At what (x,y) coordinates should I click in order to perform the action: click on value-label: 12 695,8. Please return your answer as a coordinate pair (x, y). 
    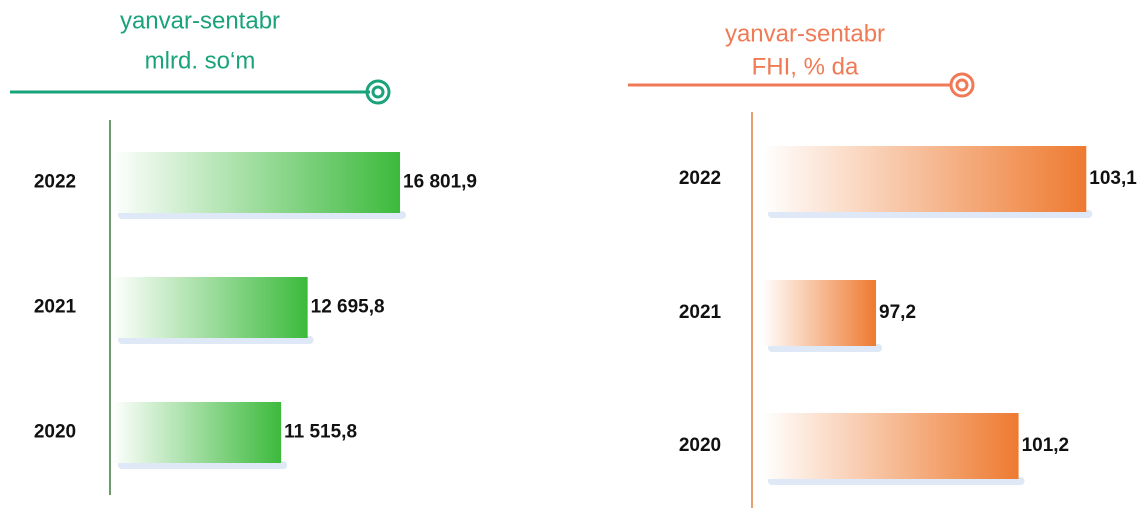
    Looking at the image, I should click on (348, 307).